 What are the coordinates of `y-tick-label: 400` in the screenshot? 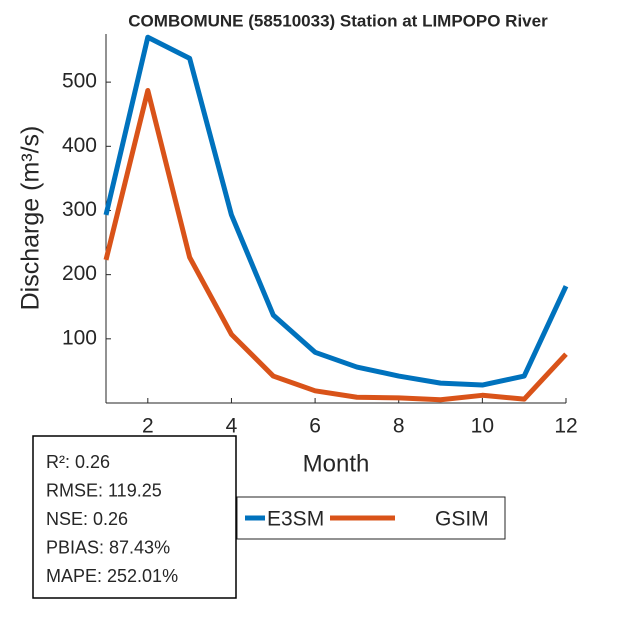 It's located at (79, 145).